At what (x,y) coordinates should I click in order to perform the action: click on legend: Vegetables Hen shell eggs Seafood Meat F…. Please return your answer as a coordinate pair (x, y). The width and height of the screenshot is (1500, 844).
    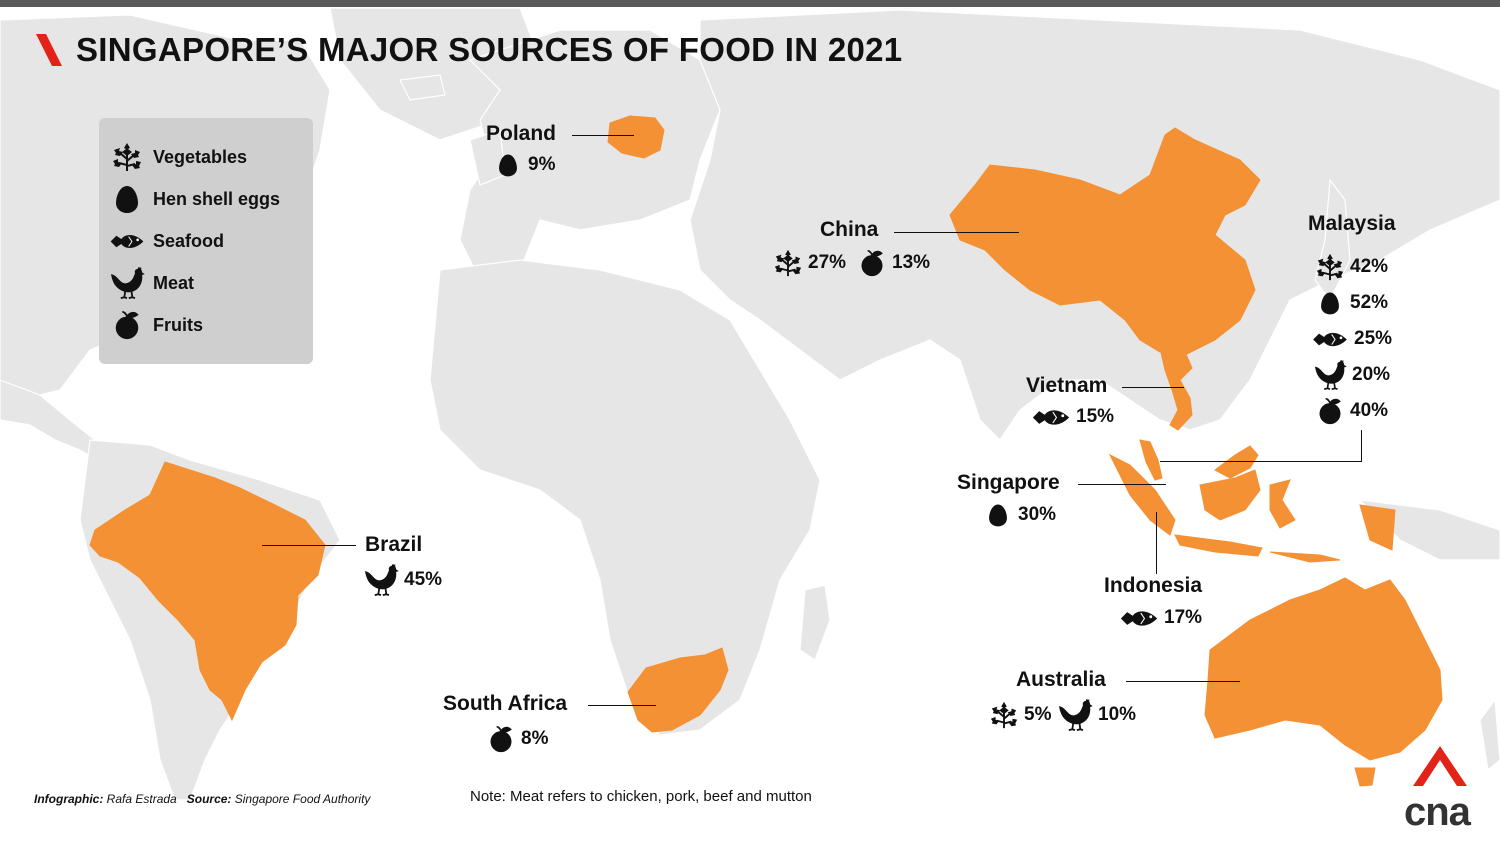
    Looking at the image, I should click on (206, 241).